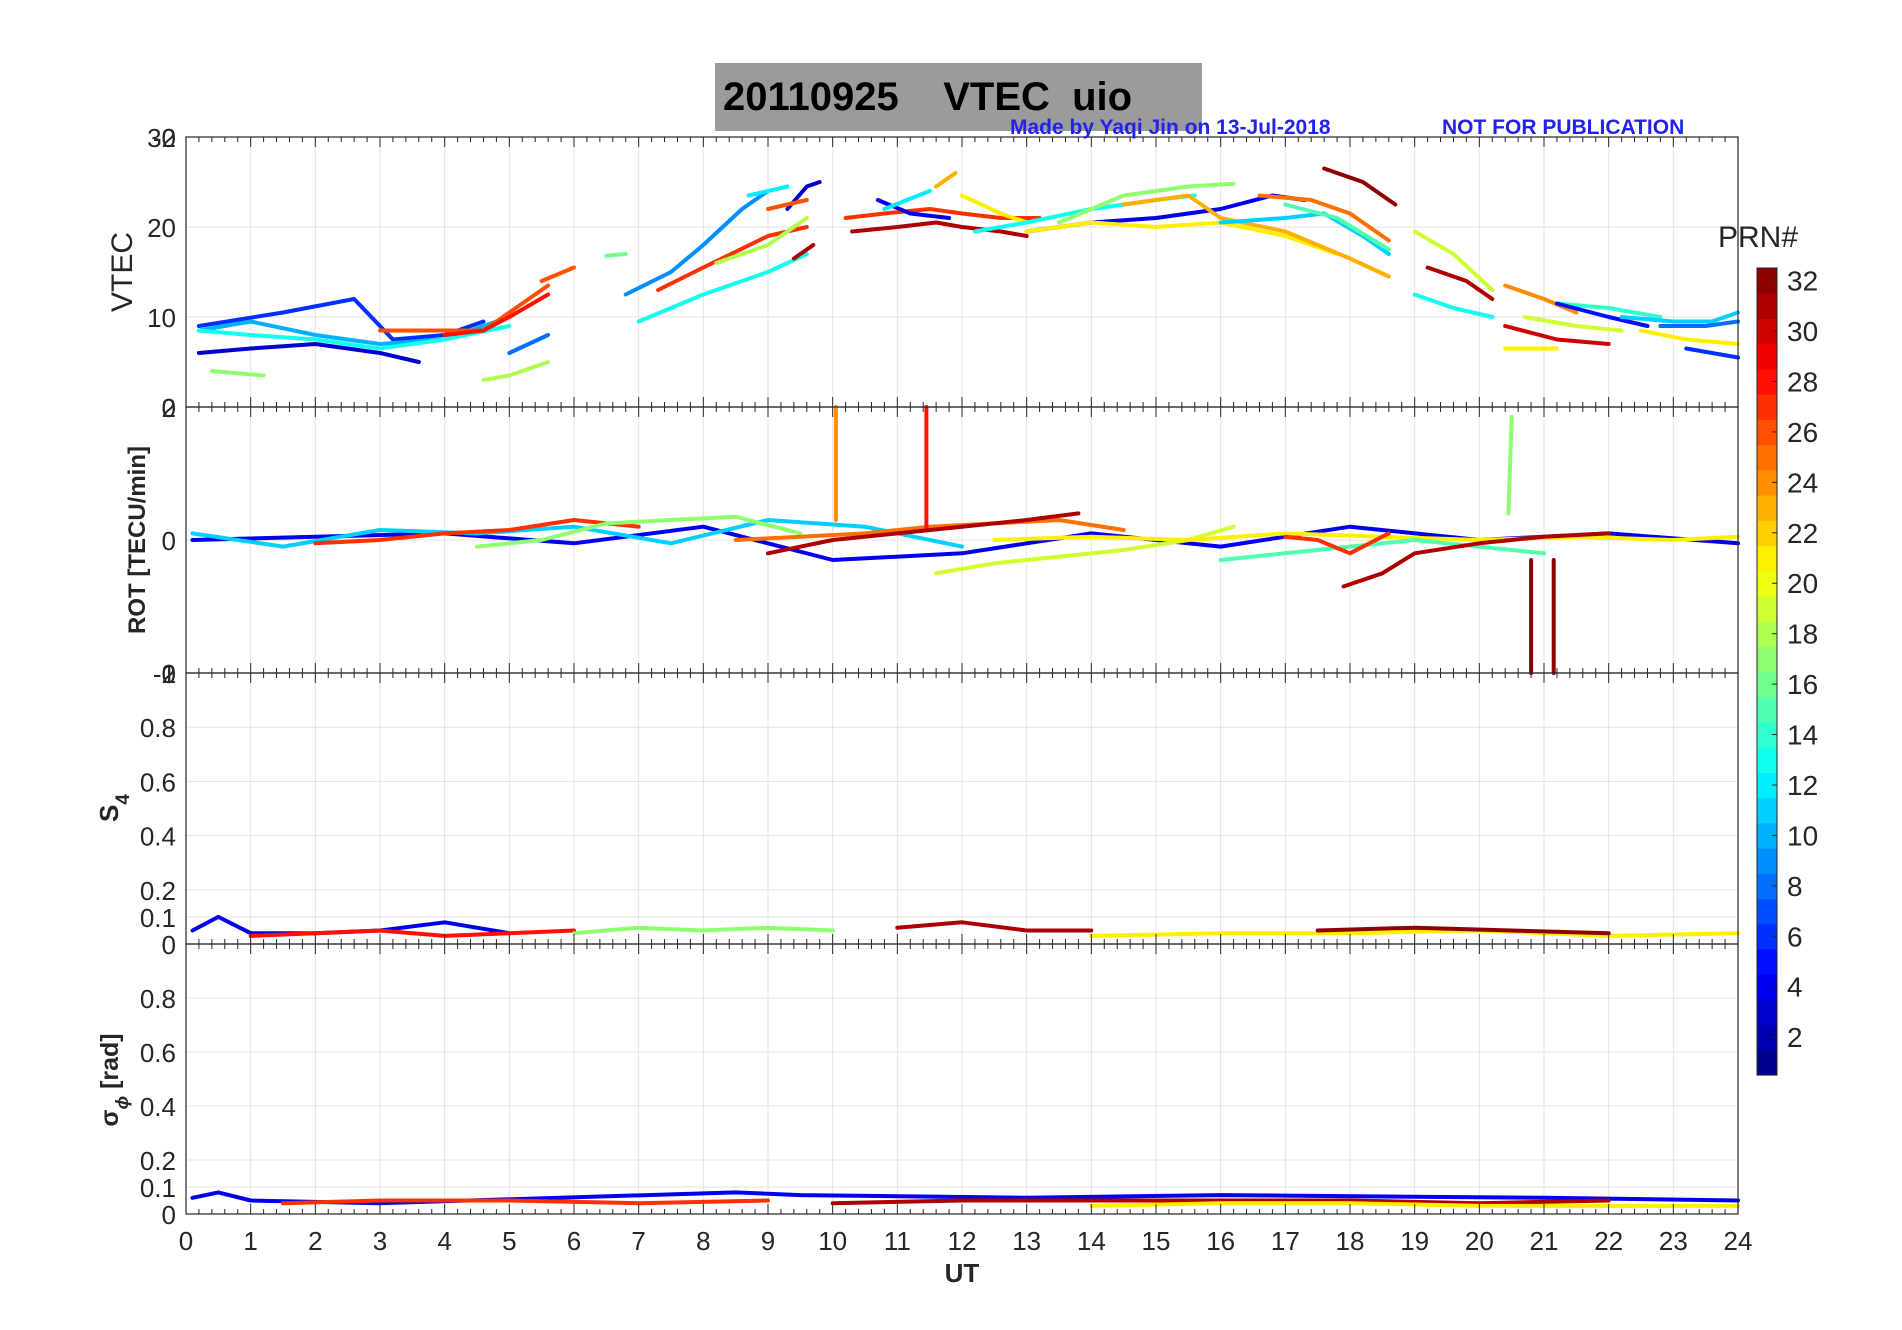 The image size is (1902, 1330). Describe the element at coordinates (164, 138) in the screenshot. I see `overlap-tick-label: -2` at that location.